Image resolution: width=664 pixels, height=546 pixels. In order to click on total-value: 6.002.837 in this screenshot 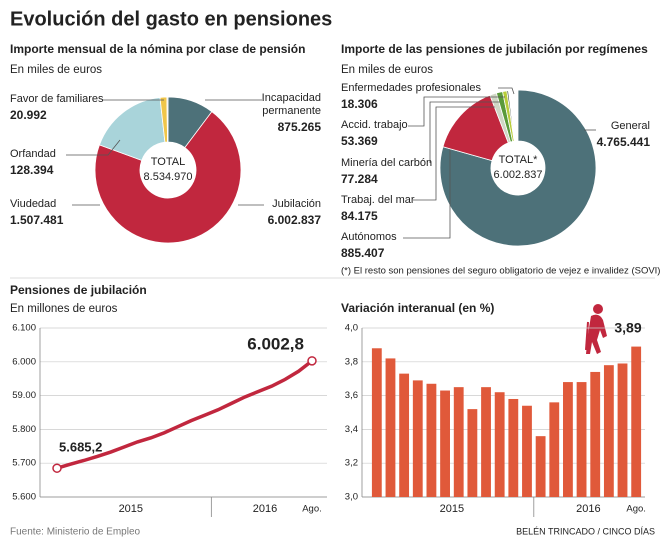, I will do `click(518, 175)`.